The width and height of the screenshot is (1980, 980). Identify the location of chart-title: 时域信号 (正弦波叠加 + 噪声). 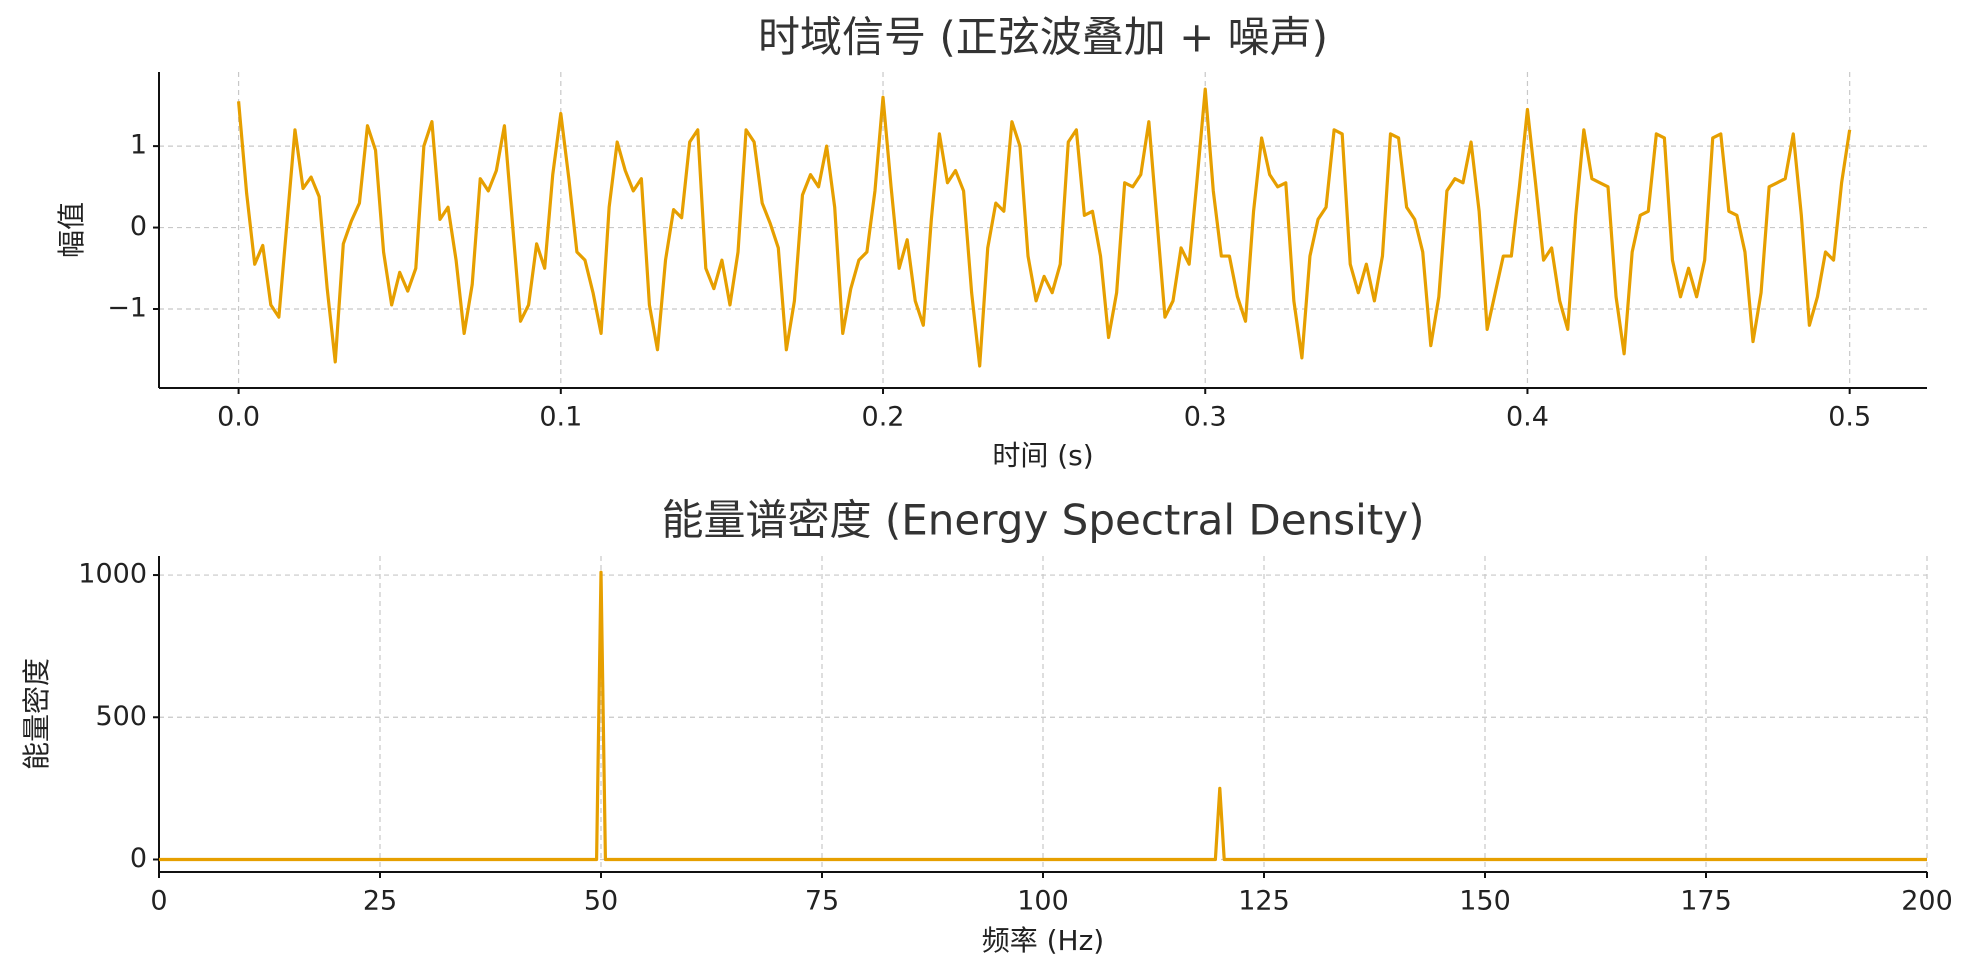
(1043, 37).